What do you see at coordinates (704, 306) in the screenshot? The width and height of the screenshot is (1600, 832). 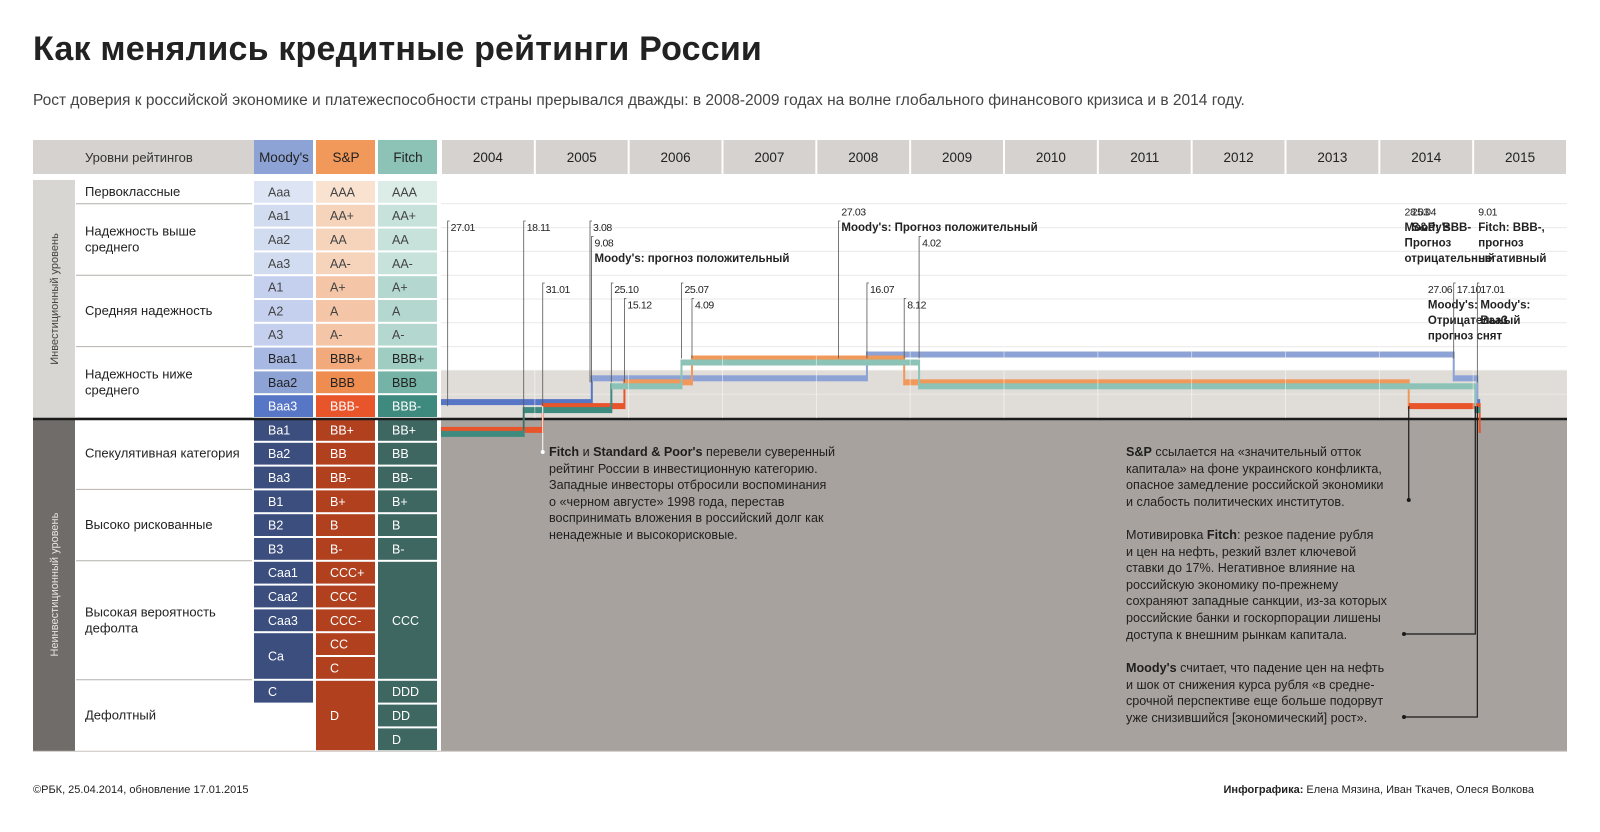 I see `annotation-label: 4.09` at bounding box center [704, 306].